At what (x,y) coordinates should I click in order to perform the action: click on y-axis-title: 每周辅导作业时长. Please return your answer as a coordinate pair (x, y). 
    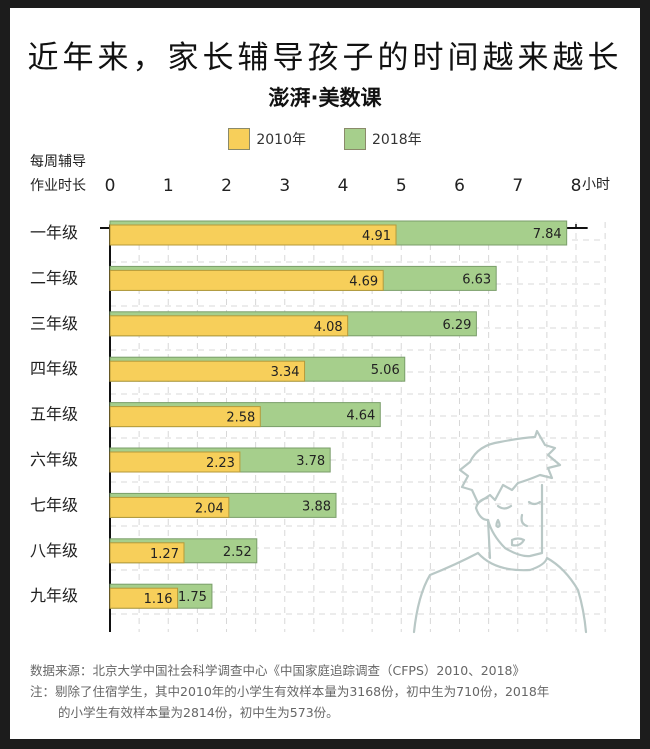
    Looking at the image, I should click on (58, 174).